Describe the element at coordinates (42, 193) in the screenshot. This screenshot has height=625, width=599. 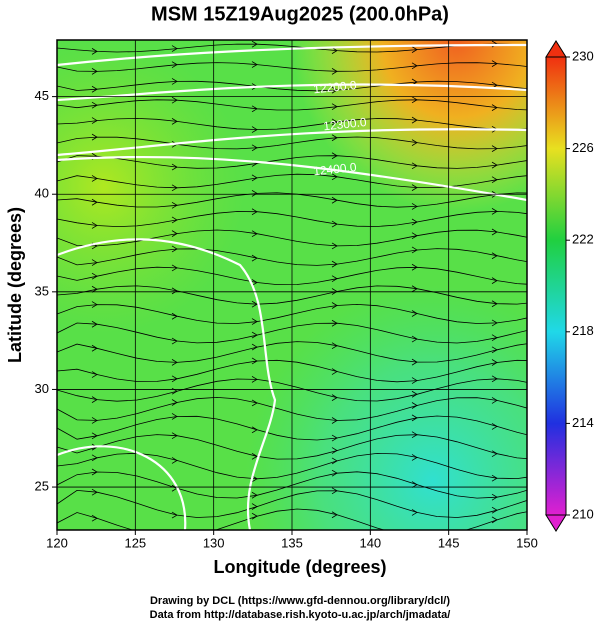
I see `y-tick-label: 40` at that location.